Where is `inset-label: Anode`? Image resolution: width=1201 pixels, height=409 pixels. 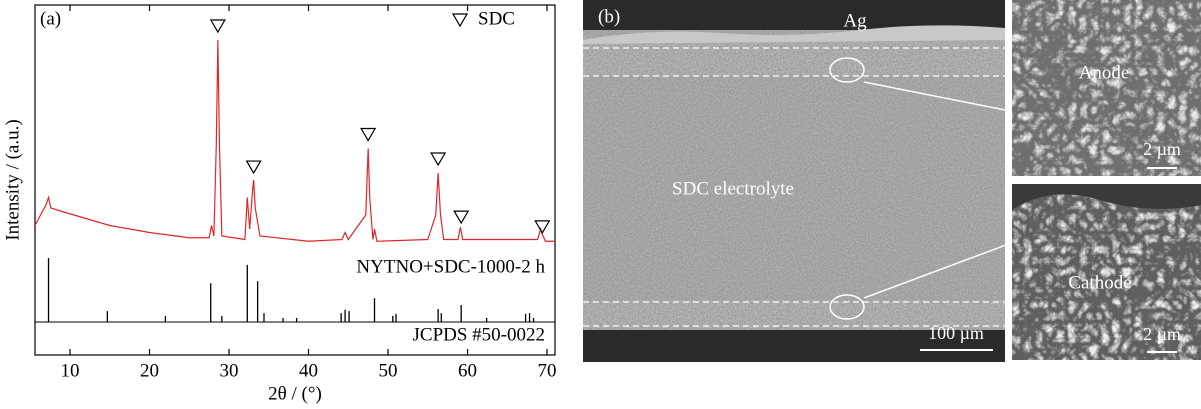 inset-label: Anode is located at coordinates (1104, 72).